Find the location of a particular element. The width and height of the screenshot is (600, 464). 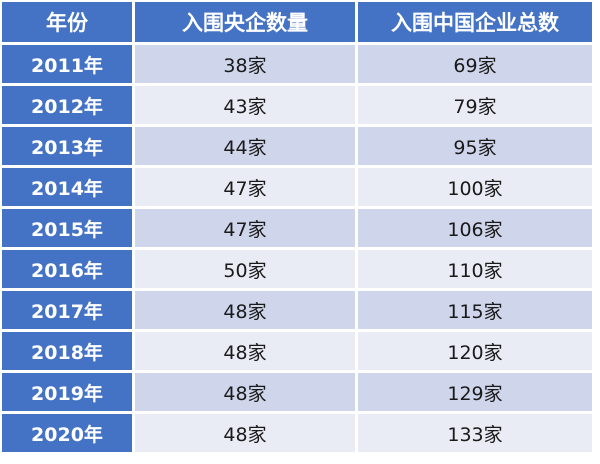

header-year: 年份 is located at coordinates (67, 22).